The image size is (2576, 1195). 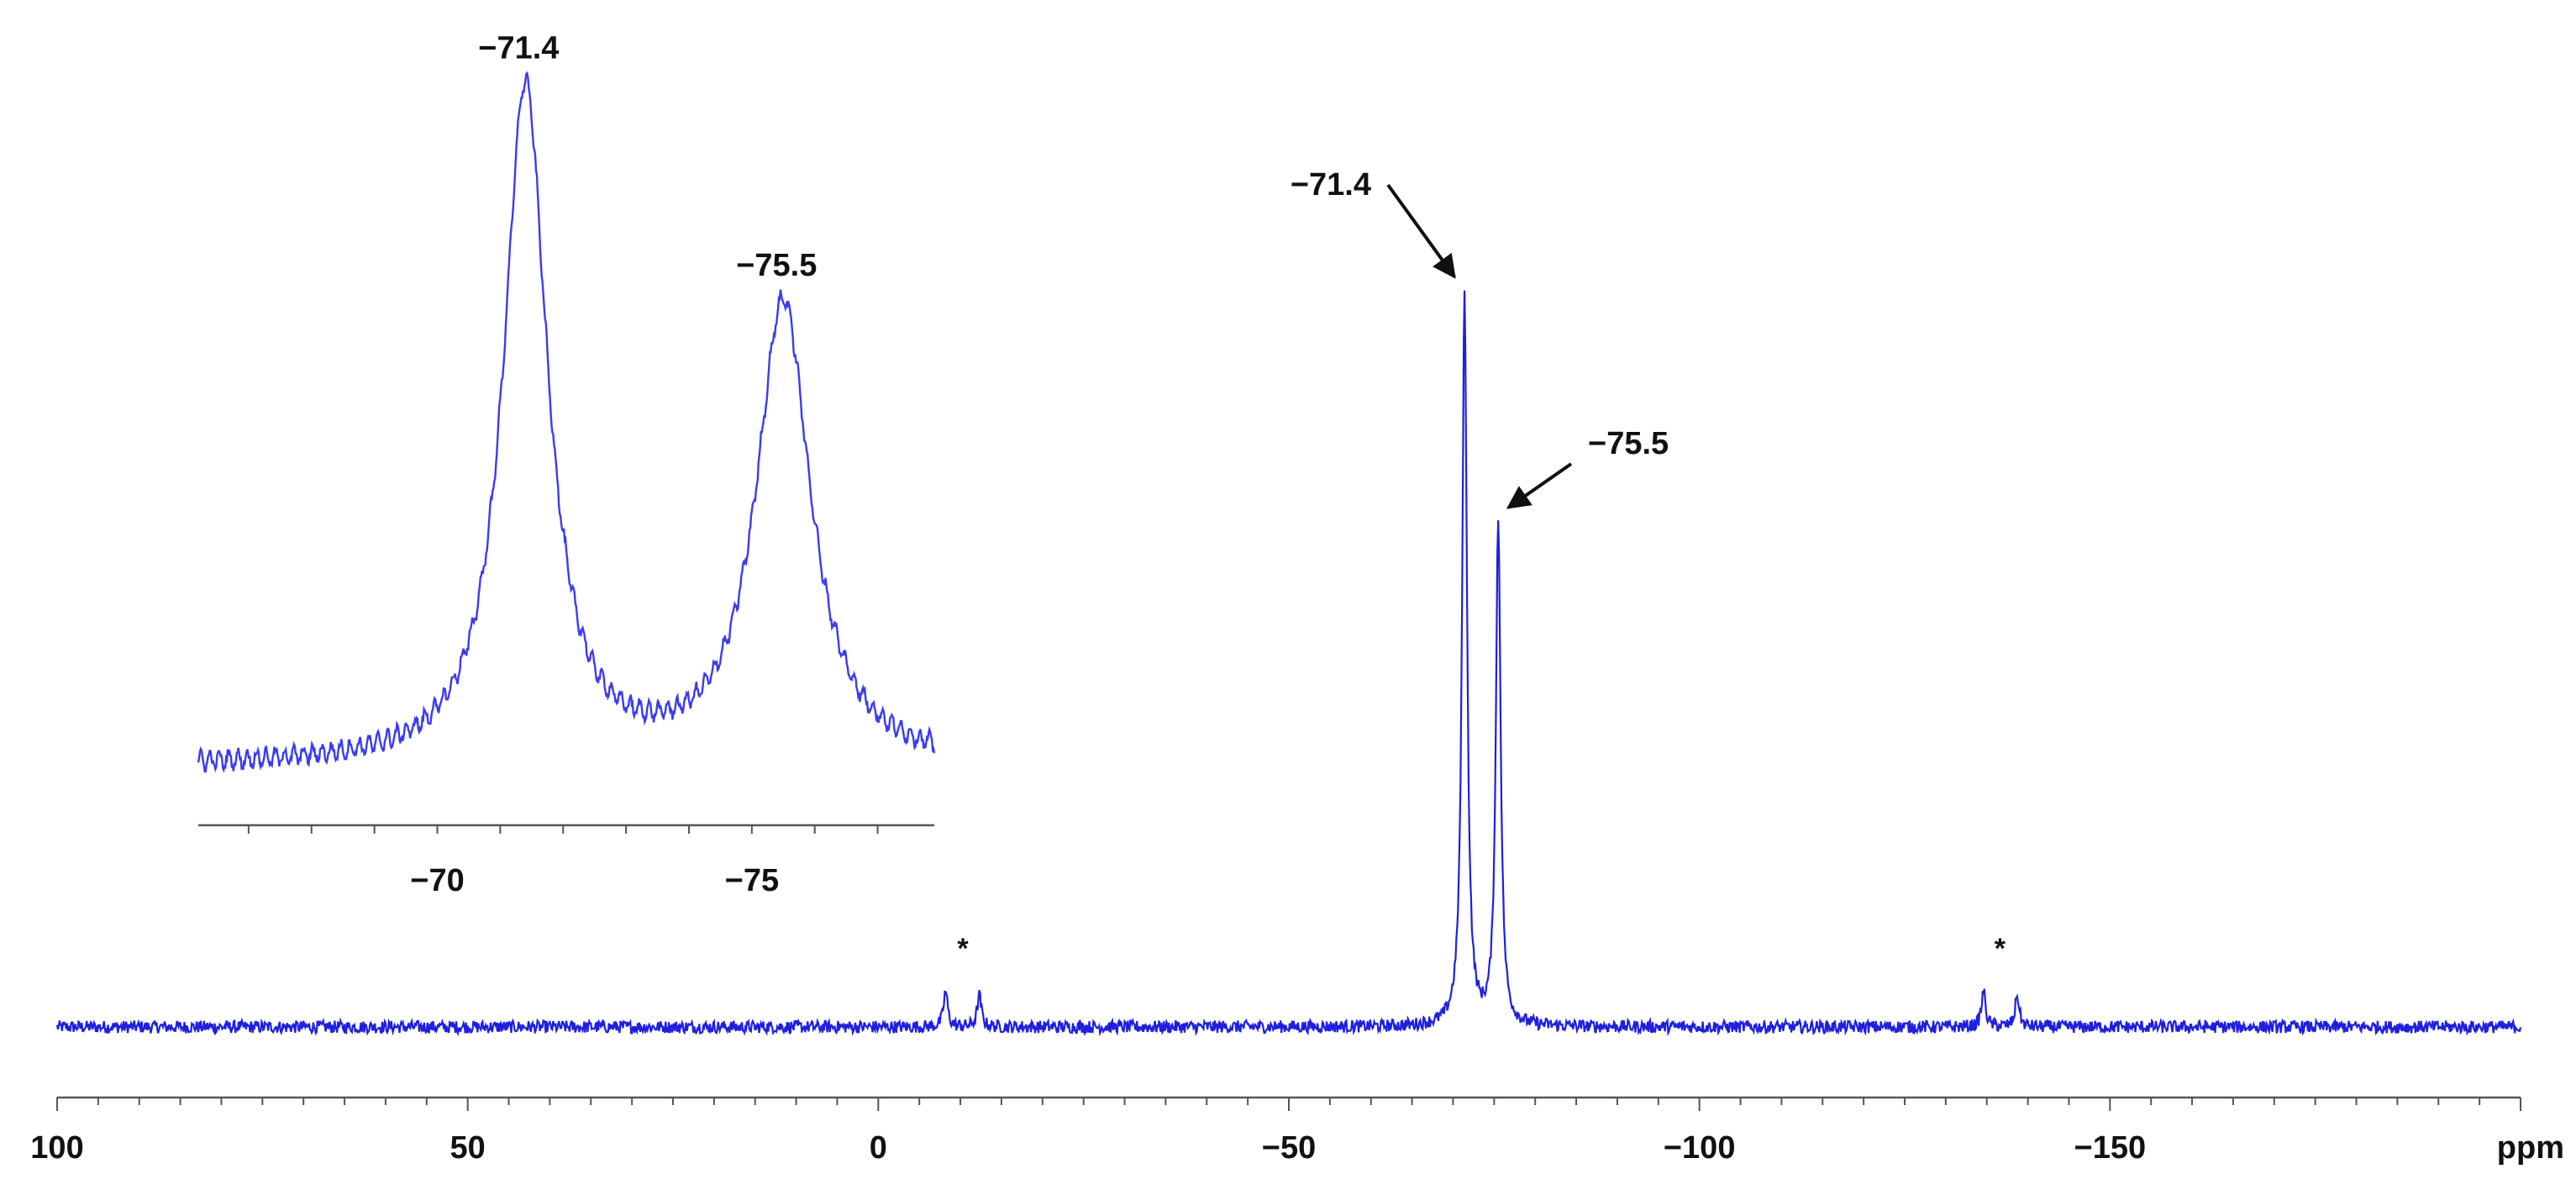 What do you see at coordinates (56, 1148) in the screenshot?
I see `x-tick-label: 100` at bounding box center [56, 1148].